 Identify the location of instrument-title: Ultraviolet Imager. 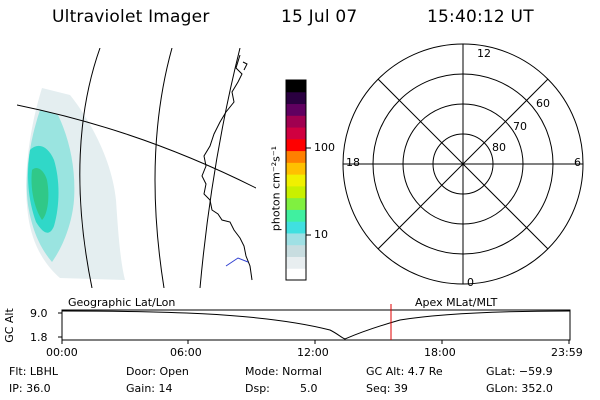
(131, 17).